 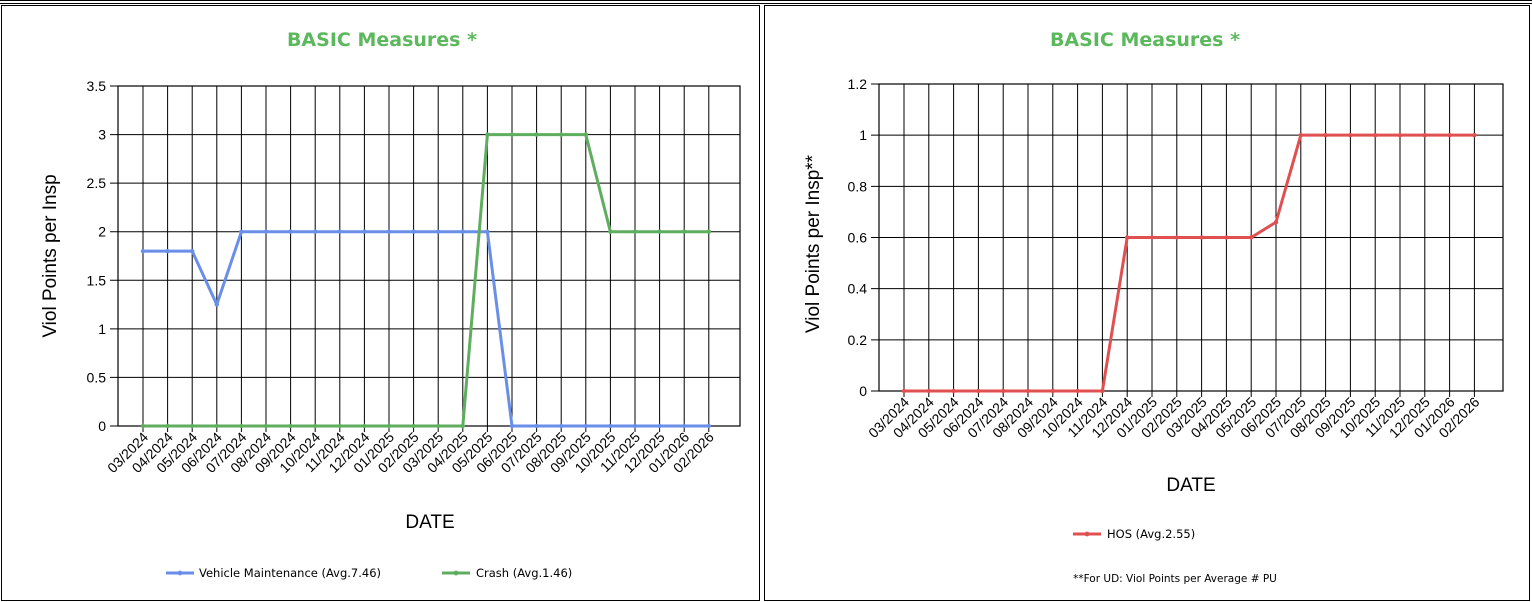 I want to click on legend-label: HOS (Avg.2.55), so click(x=1151, y=534).